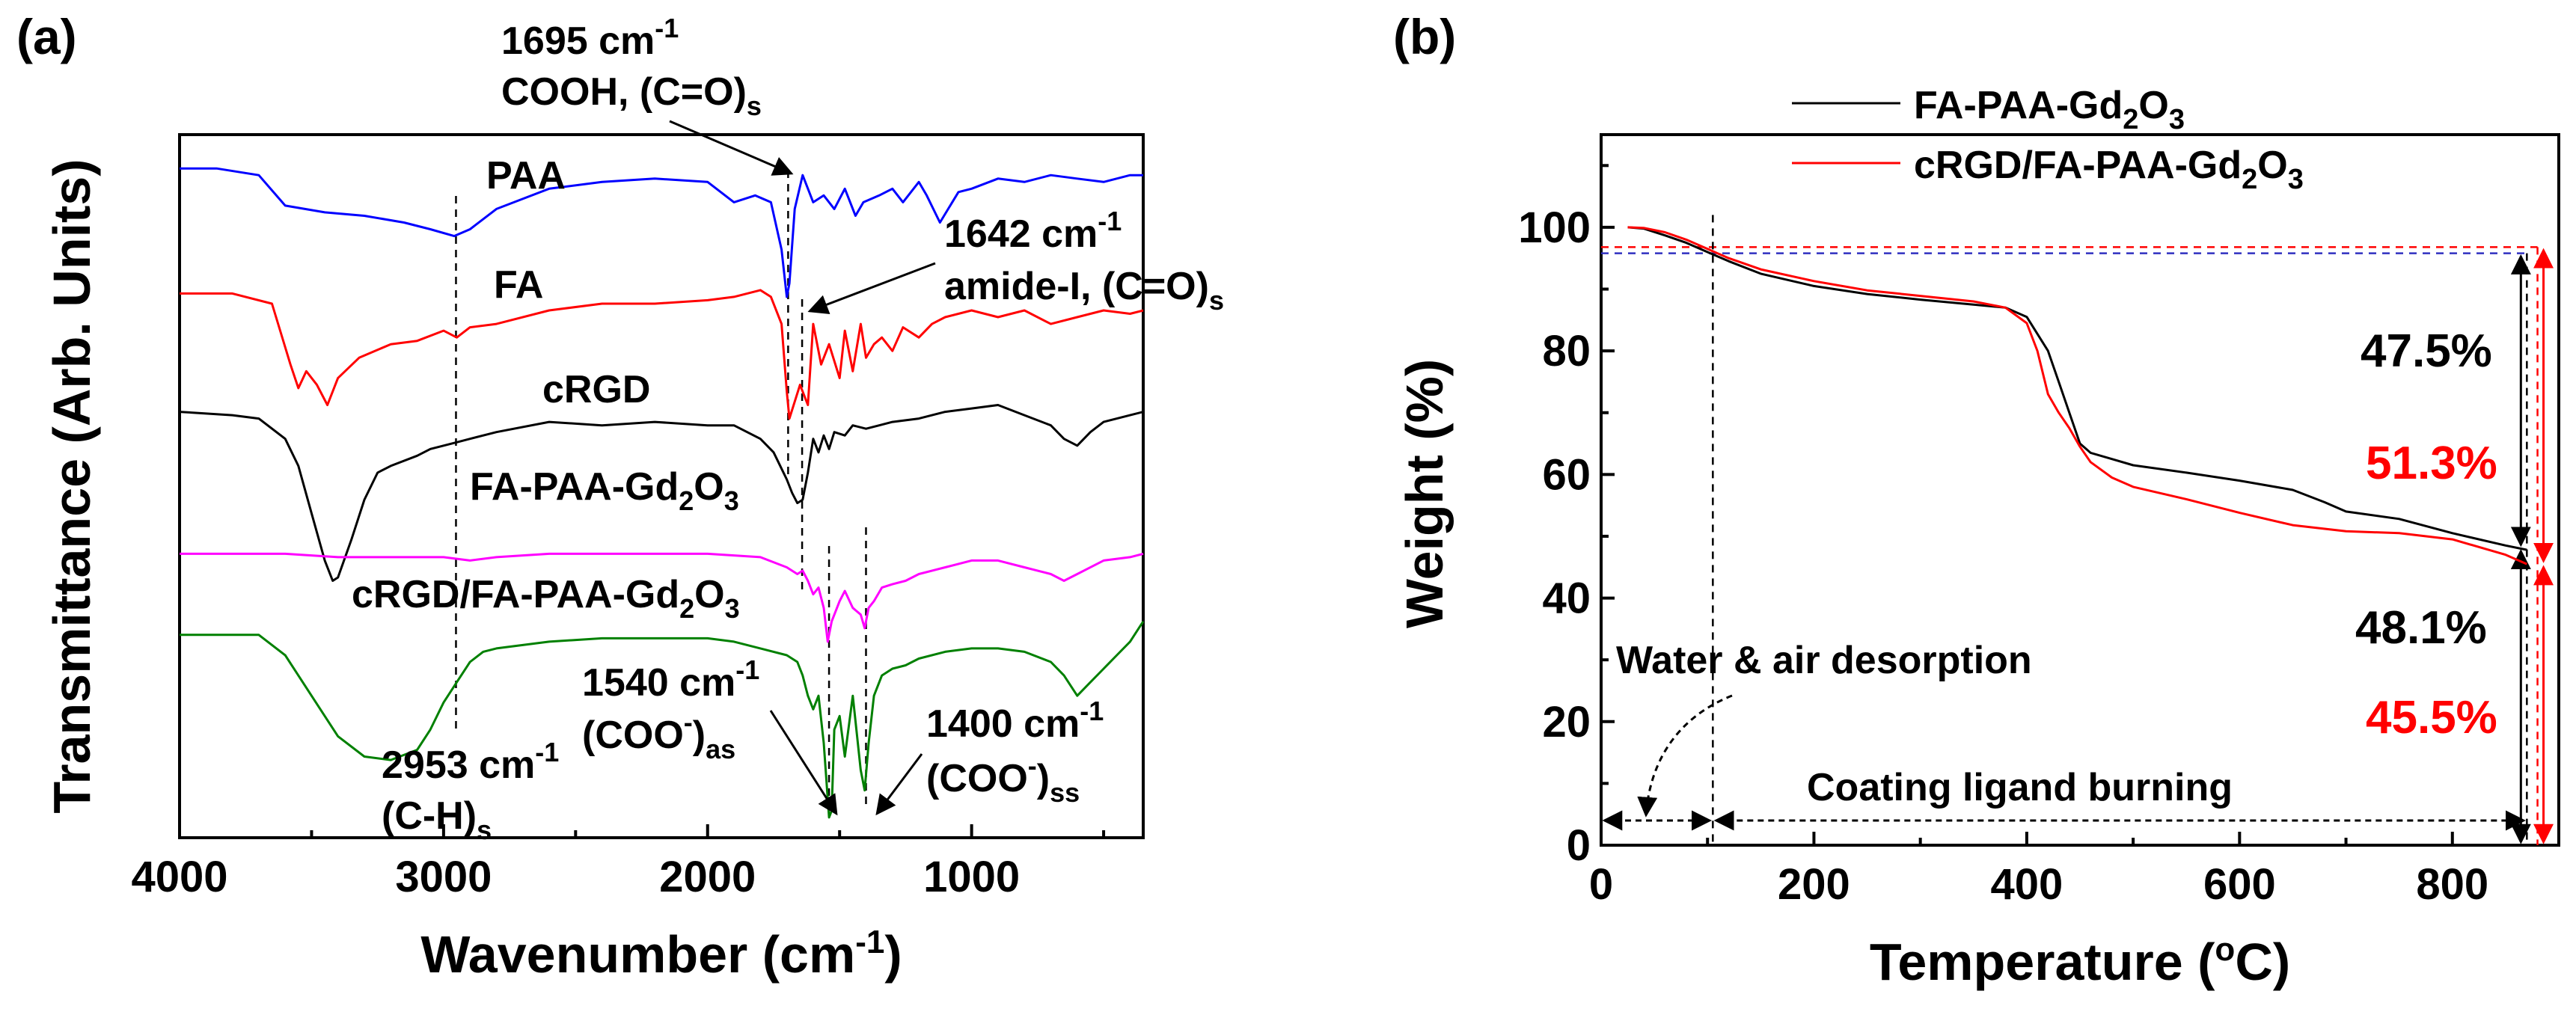  Describe the element at coordinates (590, 38) in the screenshot. I see `annotation-1695-line1: 1695 cm-1` at that location.